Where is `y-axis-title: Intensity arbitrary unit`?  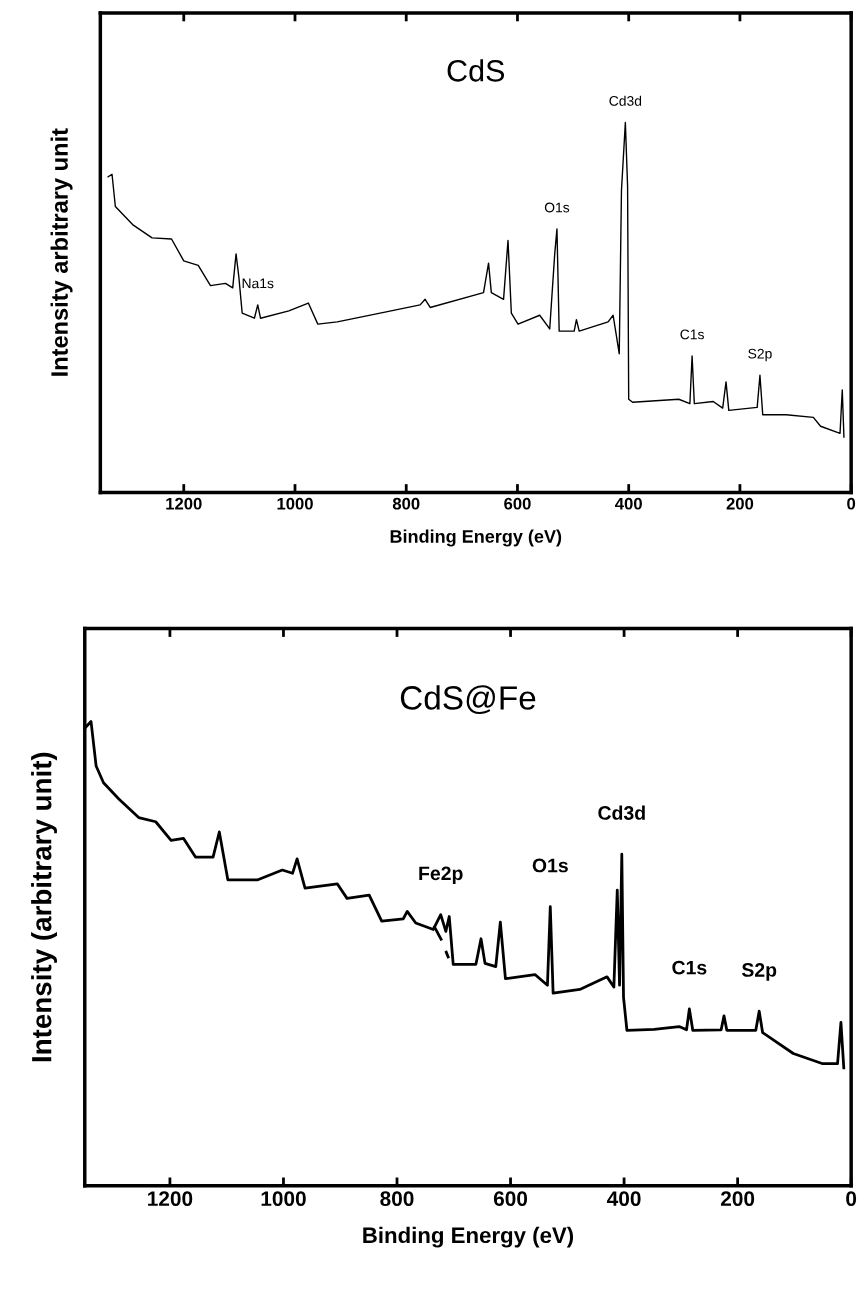 y-axis-title: Intensity arbitrary unit is located at coordinates (61, 252).